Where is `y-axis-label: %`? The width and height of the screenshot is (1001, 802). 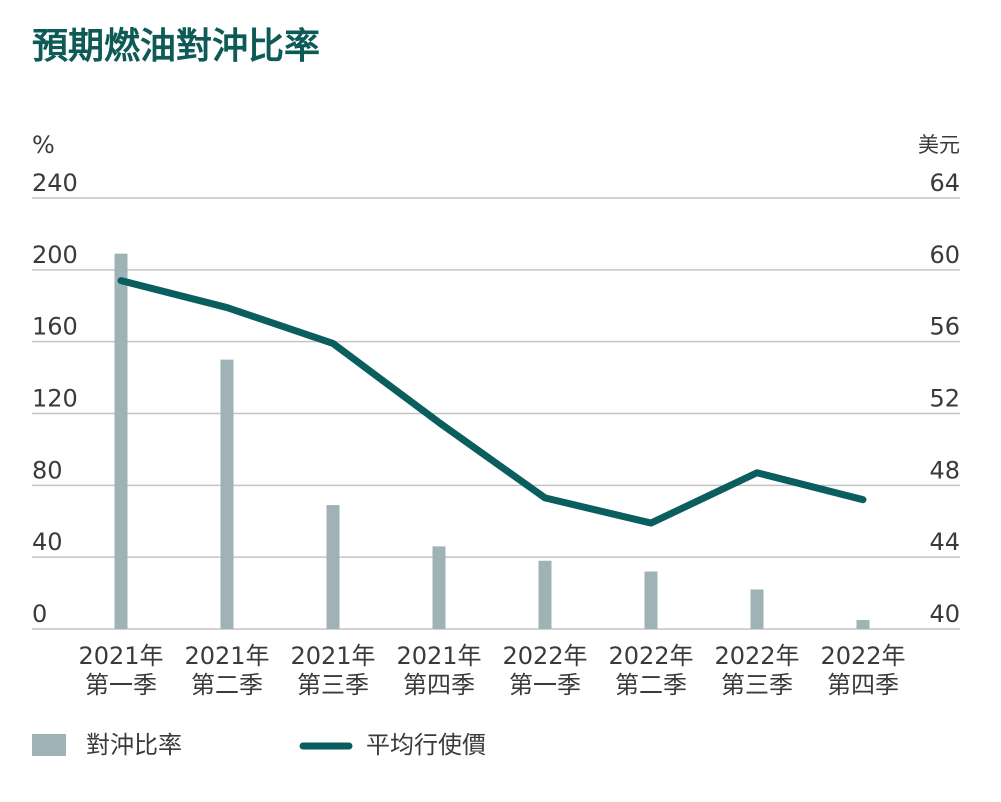 y-axis-label: % is located at coordinates (43, 145).